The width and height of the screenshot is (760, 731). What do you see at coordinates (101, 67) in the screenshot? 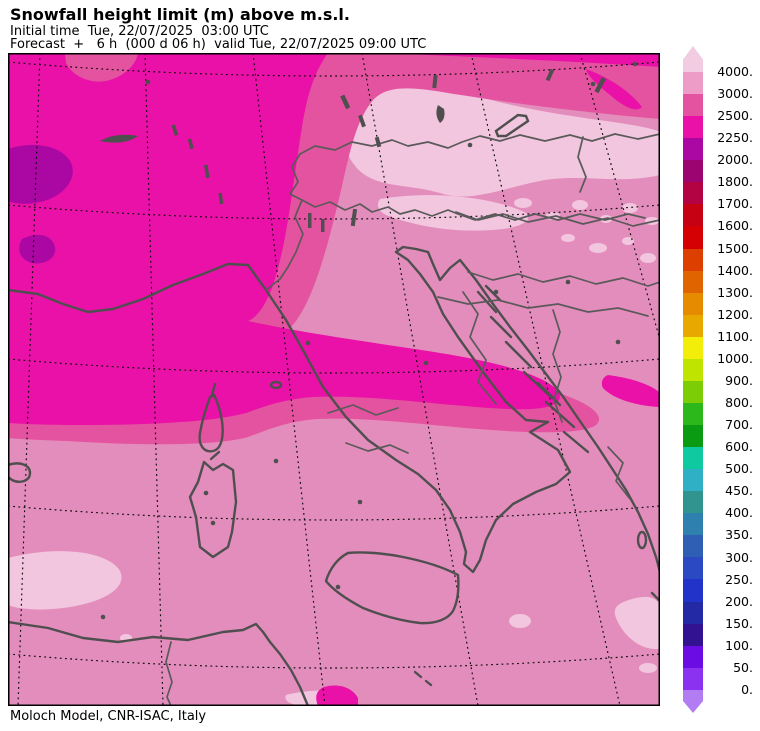
I see `map-region-topleft-tongue` at bounding box center [101, 67].